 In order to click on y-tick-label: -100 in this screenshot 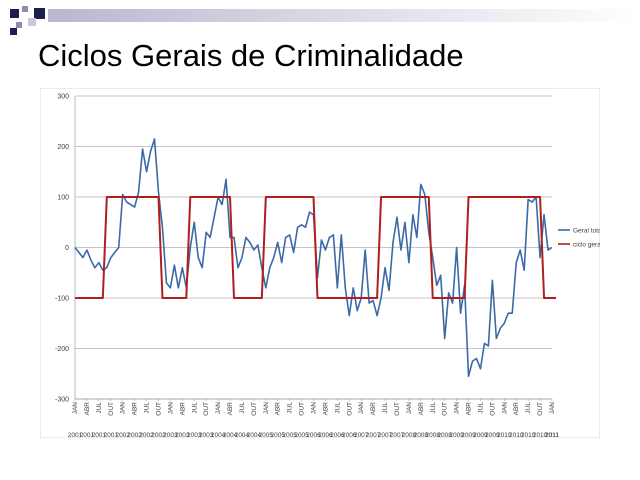, I will do `click(62, 299)`.